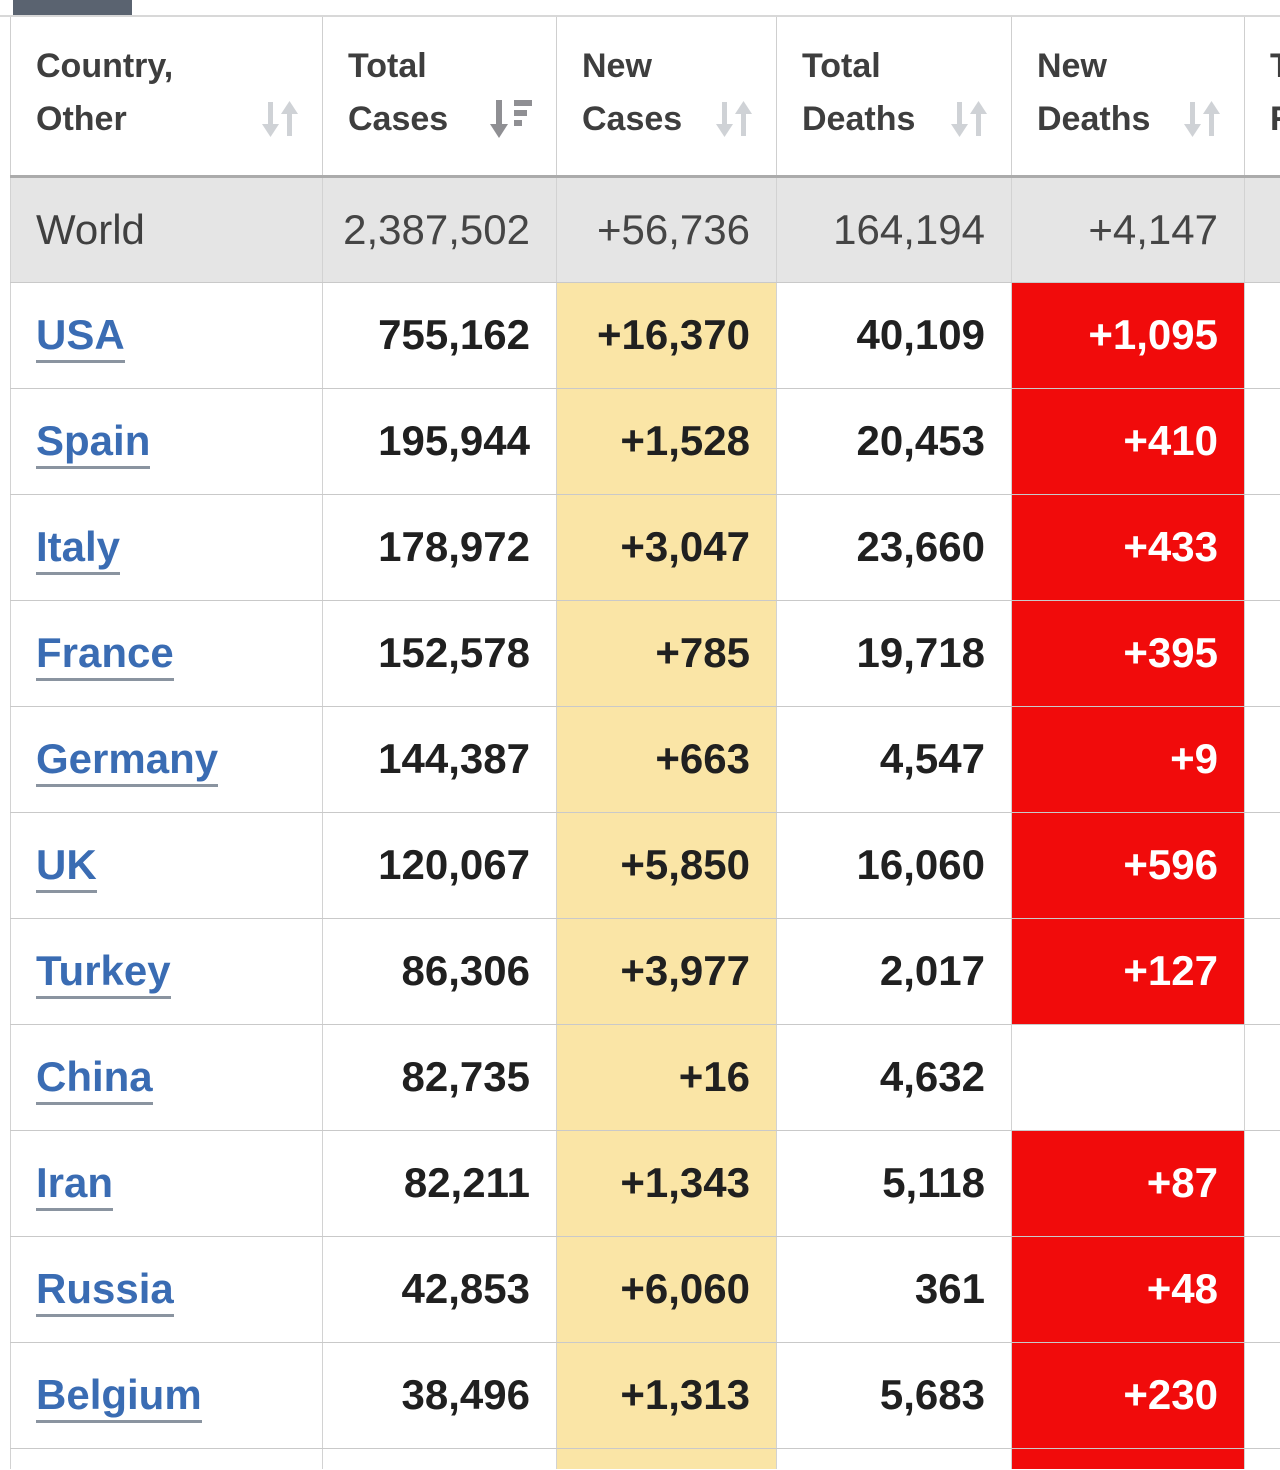 The height and width of the screenshot is (1470, 1280). I want to click on active-tab, so click(72, 7).